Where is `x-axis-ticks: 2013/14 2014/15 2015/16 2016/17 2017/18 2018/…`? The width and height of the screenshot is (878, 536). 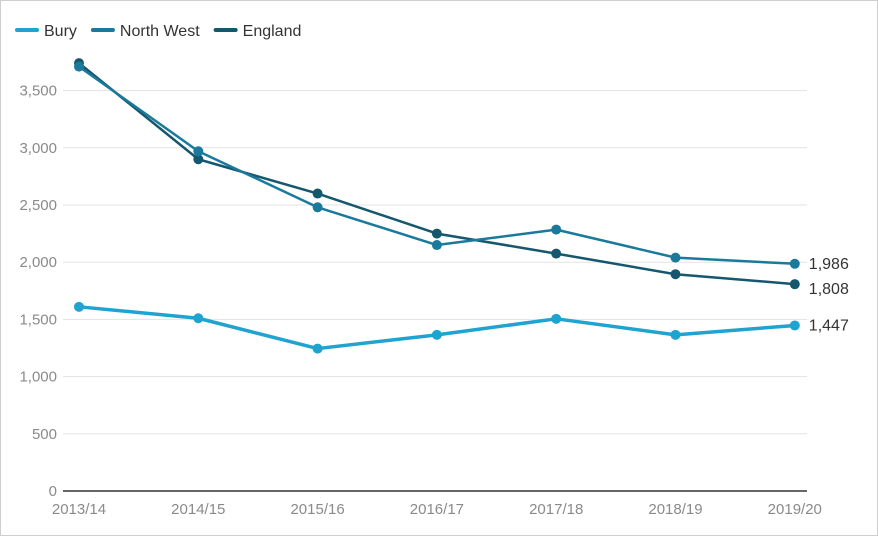
x-axis-ticks: 2013/14 2014/15 2015/16 2016/17 2017/18 2018/… is located at coordinates (437, 509).